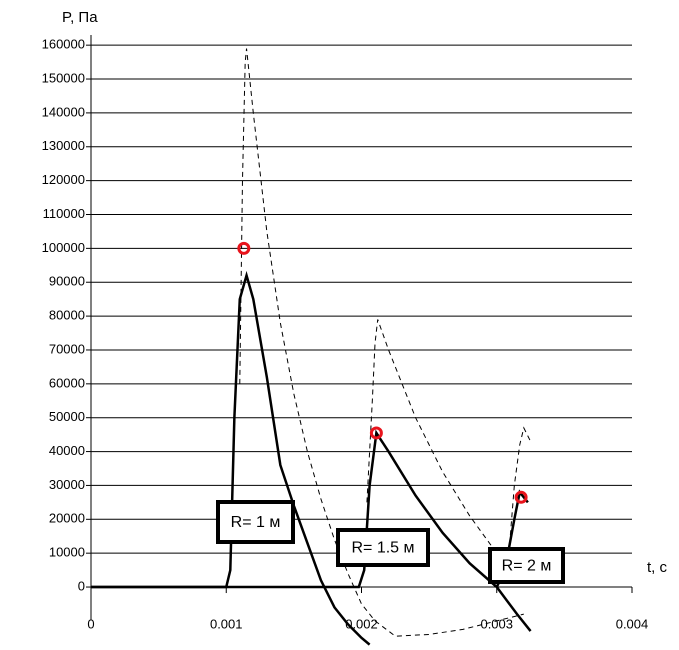 This screenshot has height=650, width=679. What do you see at coordinates (63, 44) in the screenshot?
I see `y-tick-label: 160000` at bounding box center [63, 44].